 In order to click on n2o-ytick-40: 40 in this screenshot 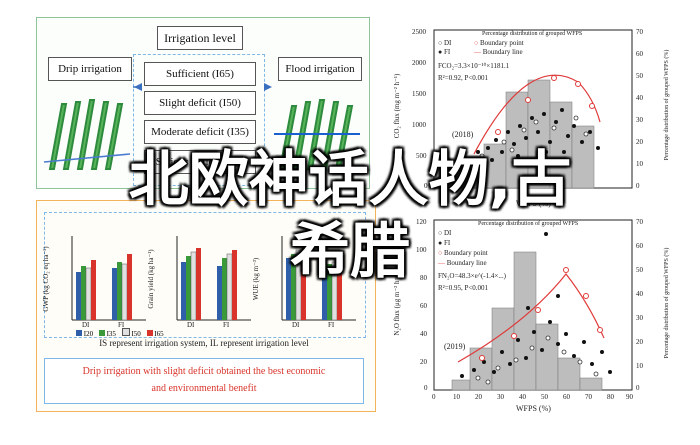, I will do `click(423, 334)`.